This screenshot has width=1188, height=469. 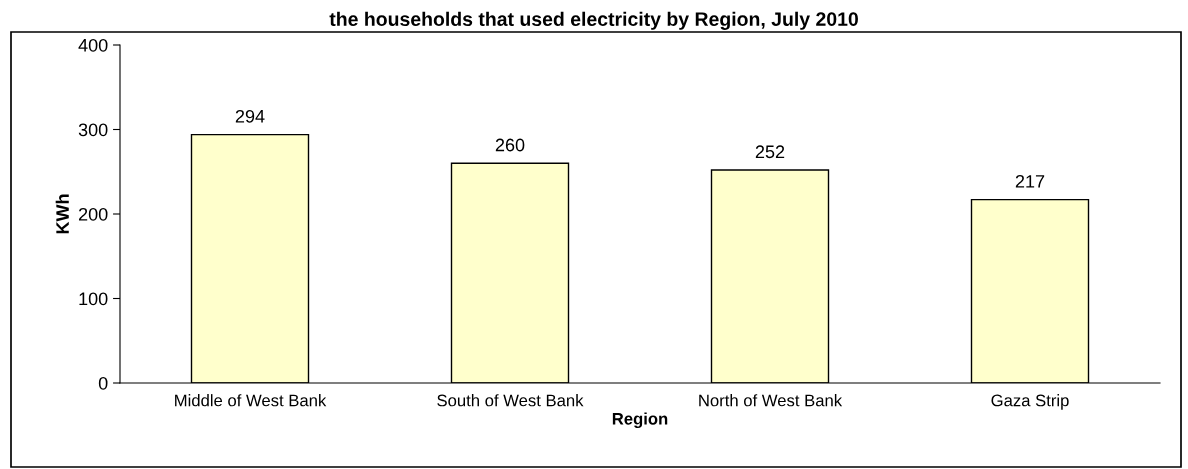 I want to click on x-tick-label: South of West Bank, so click(x=510, y=400).